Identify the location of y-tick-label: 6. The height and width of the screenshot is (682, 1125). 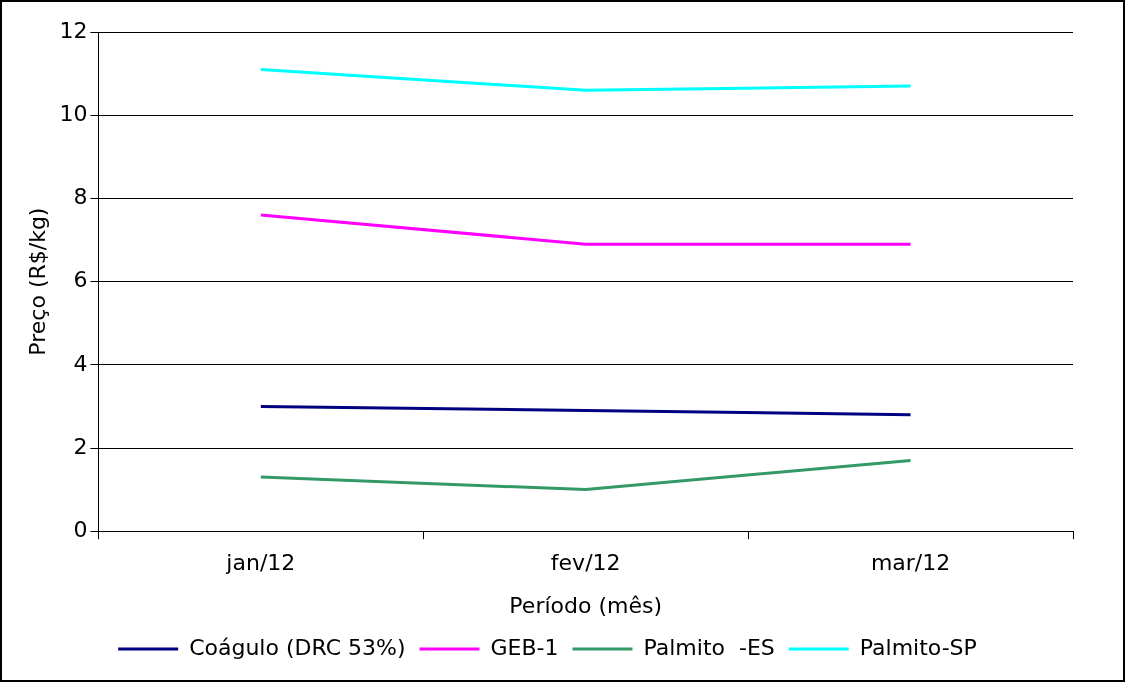
(80, 280).